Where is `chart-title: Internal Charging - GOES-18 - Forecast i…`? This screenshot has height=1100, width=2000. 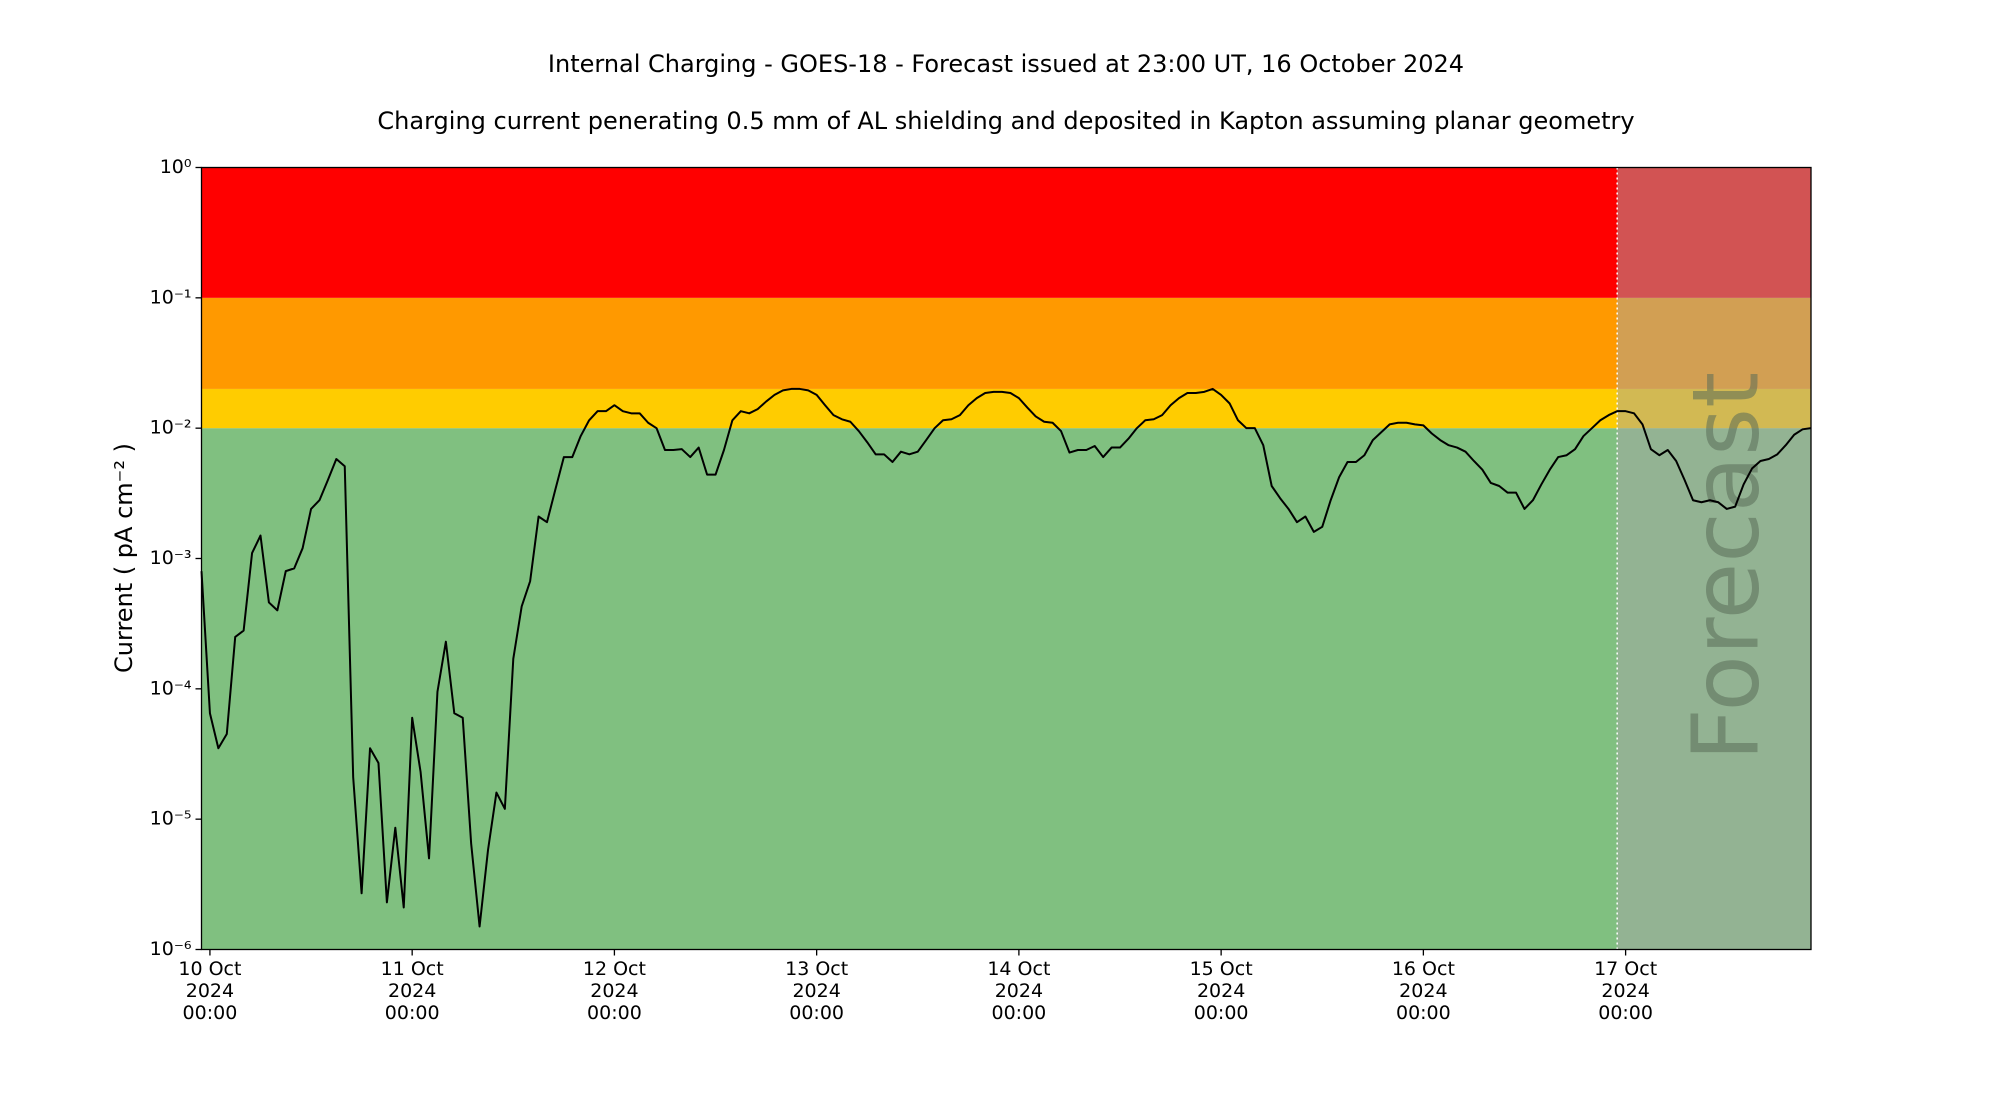
chart-title: Internal Charging - GOES-18 - Forecast i… is located at coordinates (1006, 64).